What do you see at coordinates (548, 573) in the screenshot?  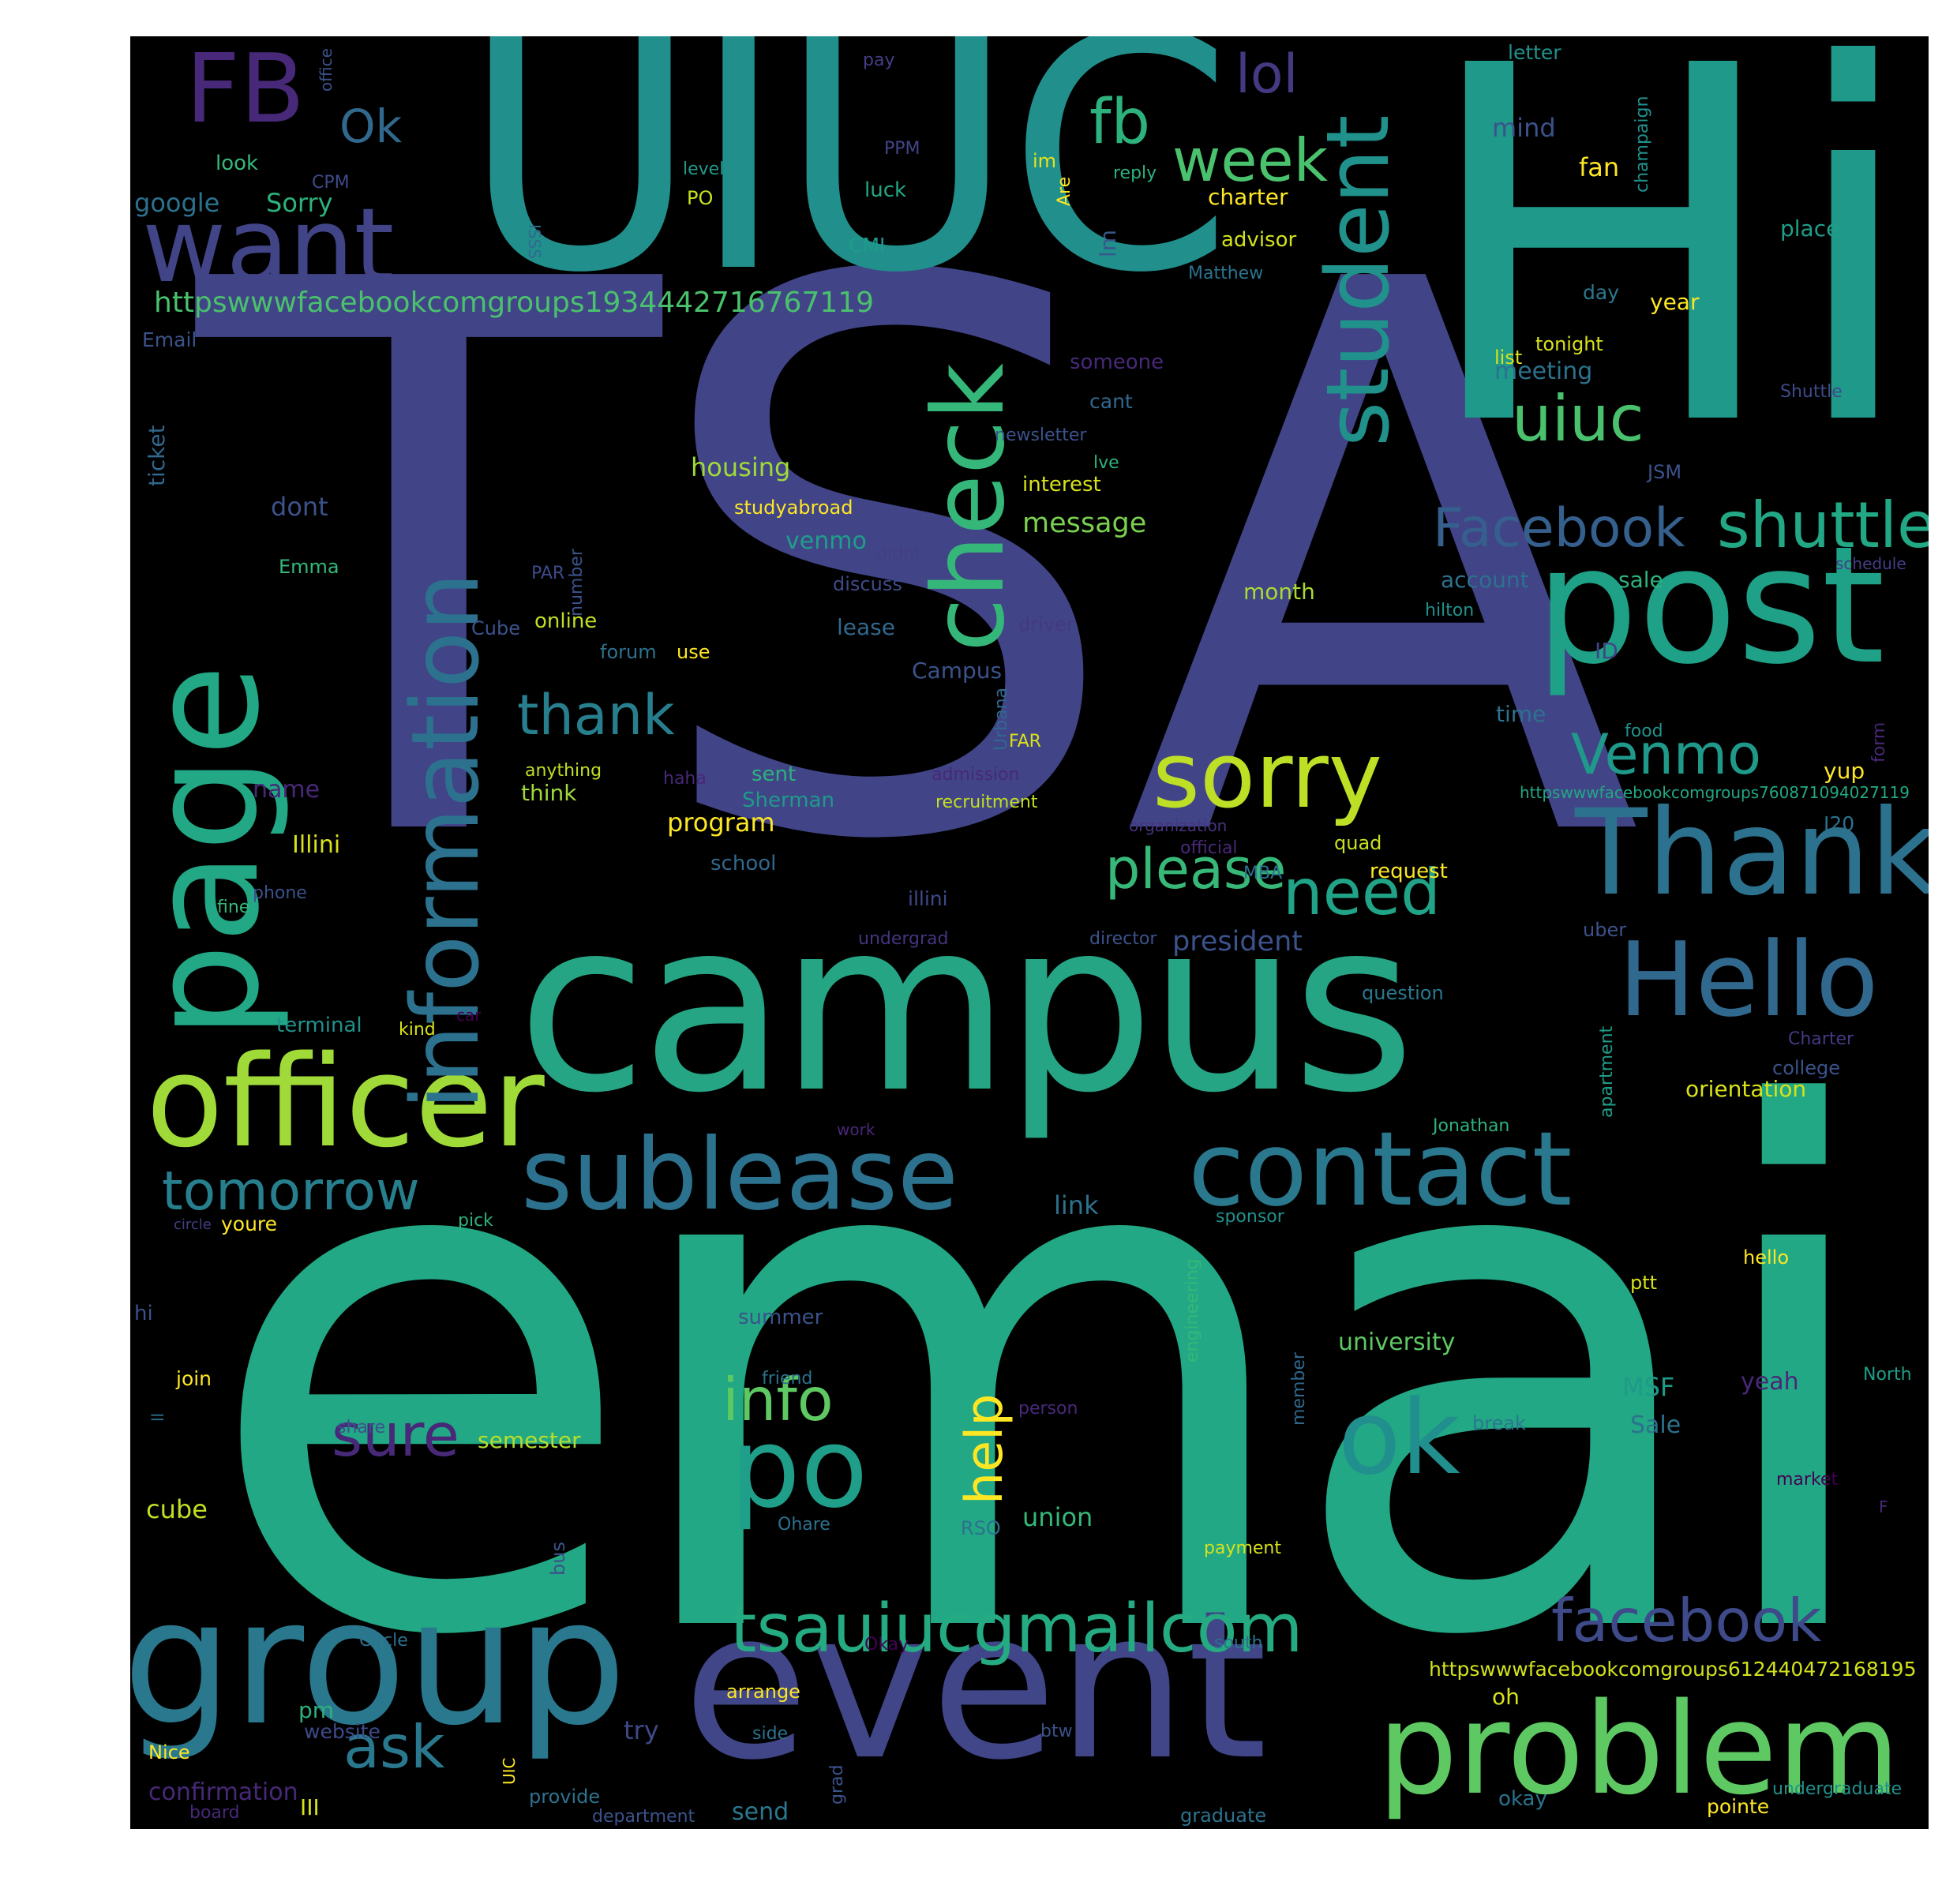 I see `word-par: PAR` at bounding box center [548, 573].